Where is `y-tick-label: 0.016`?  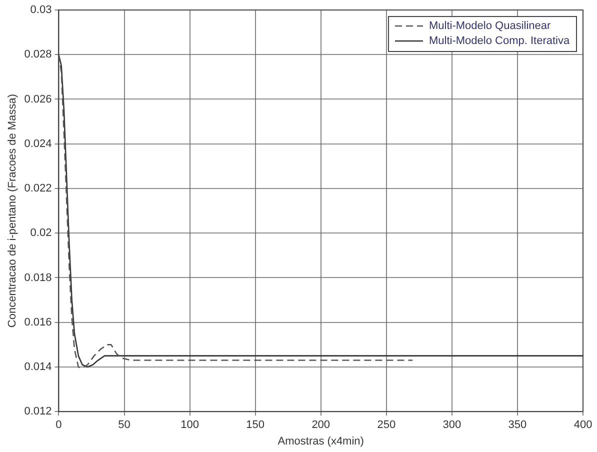 y-tick-label: 0.016 is located at coordinates (38, 322).